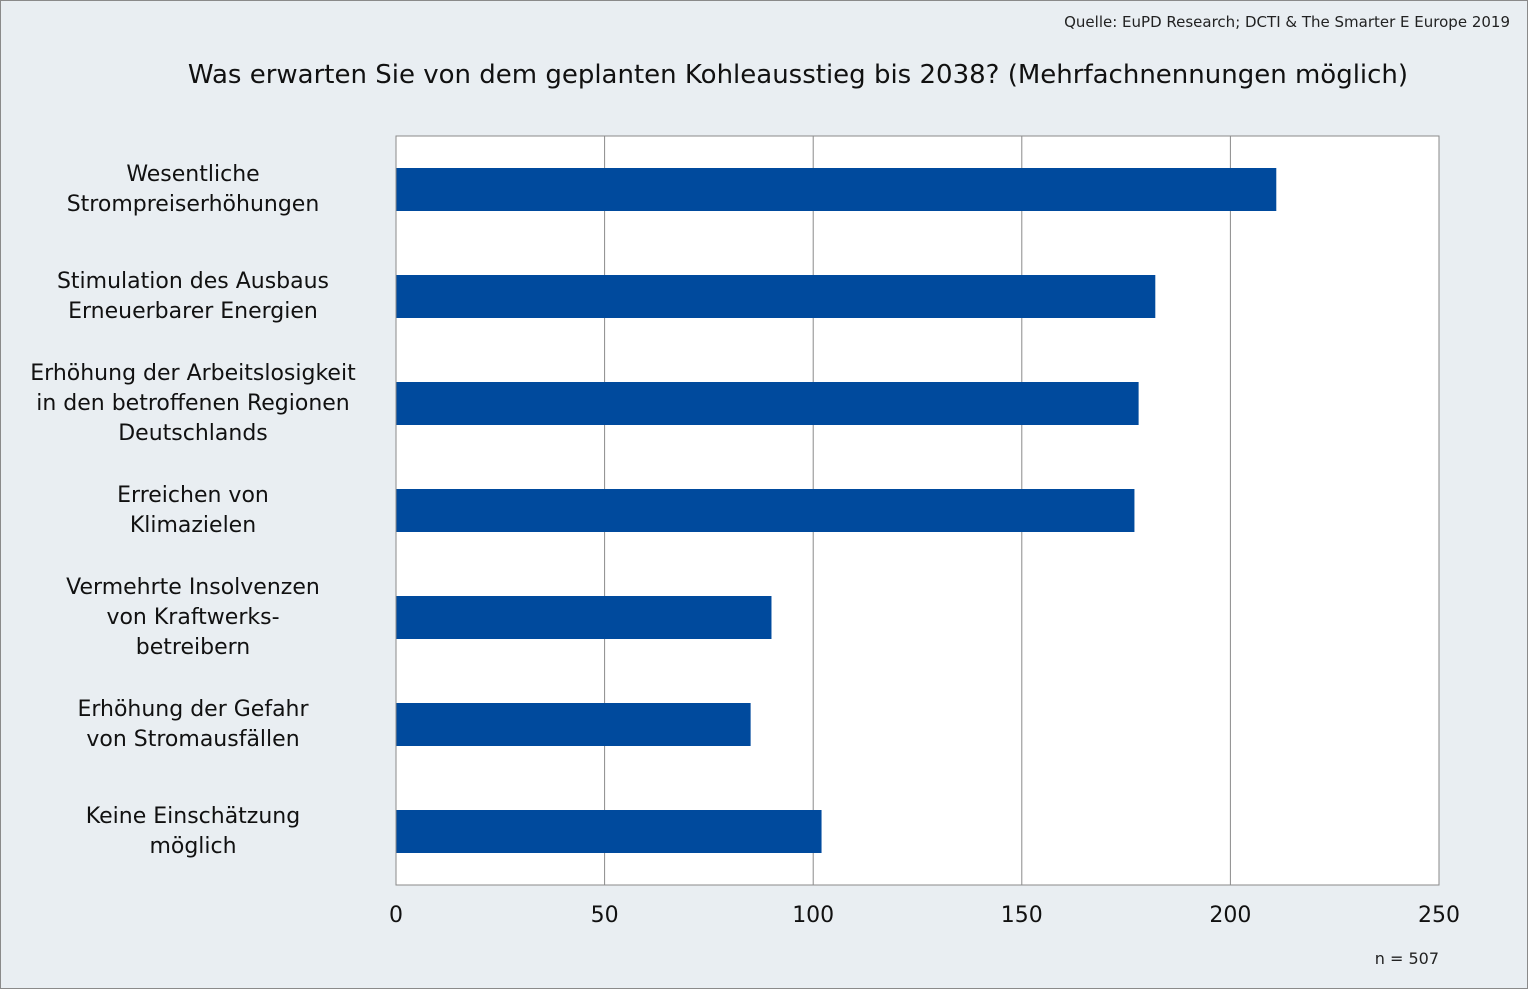 Image resolution: width=1528 pixels, height=989 pixels. Describe the element at coordinates (813, 915) in the screenshot. I see `x-tick-label: 100` at that location.